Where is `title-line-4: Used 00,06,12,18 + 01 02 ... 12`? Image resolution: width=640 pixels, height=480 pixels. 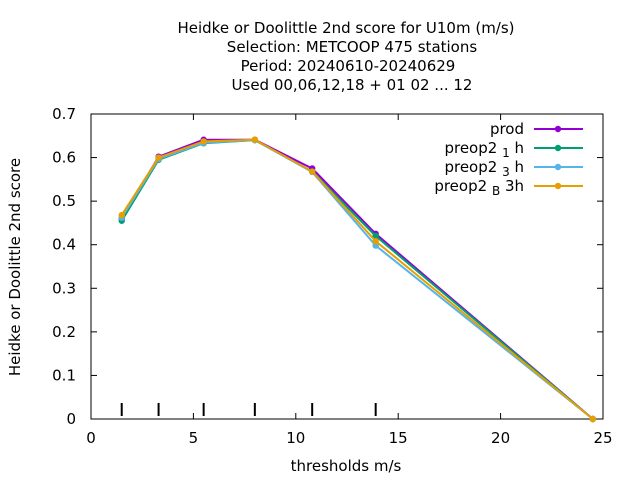
title-line-4: Used 00,06,12,18 + 01 02 ... 12 is located at coordinates (352, 85).